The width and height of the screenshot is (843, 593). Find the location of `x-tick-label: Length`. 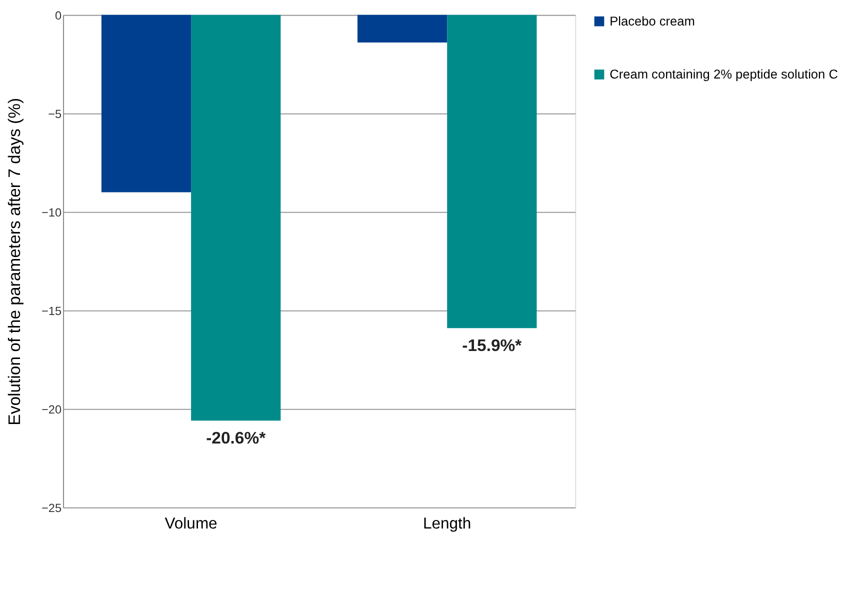

x-tick-label: Length is located at coordinates (447, 524).